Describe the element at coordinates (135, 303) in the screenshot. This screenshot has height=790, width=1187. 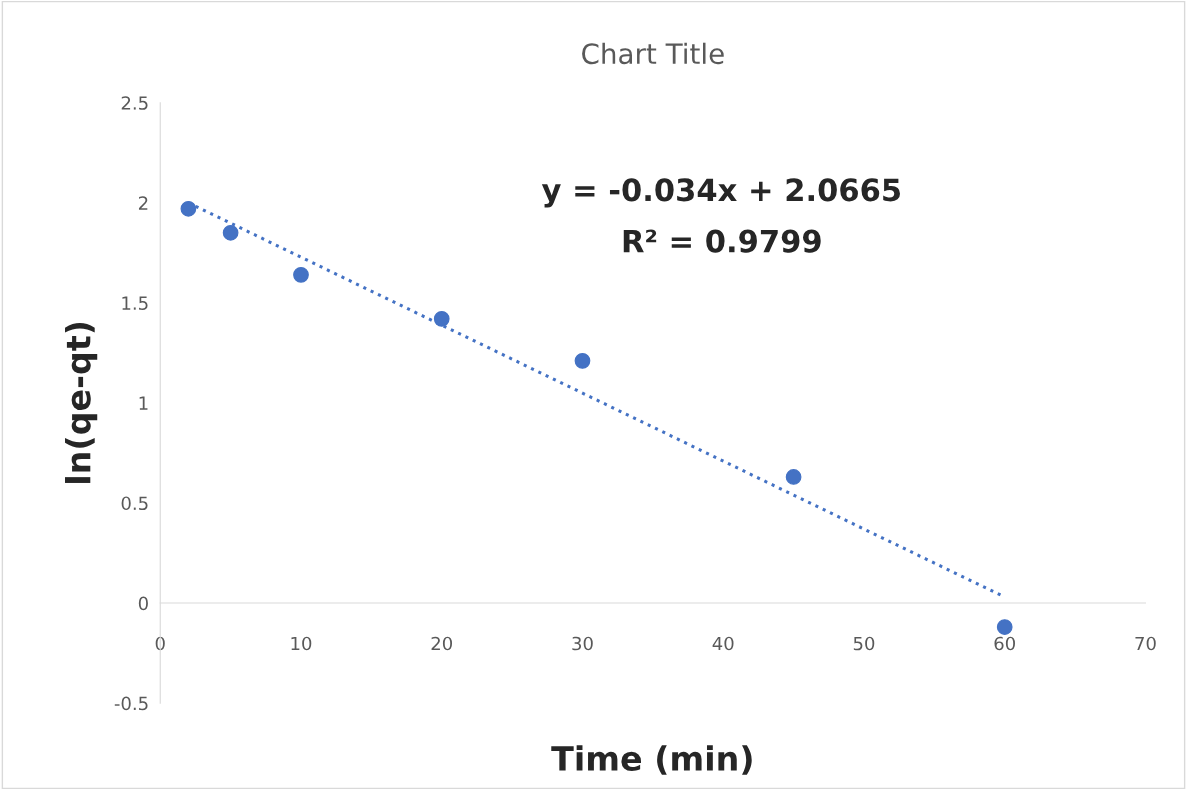
I see `y-tick-label: 1.5` at that location.